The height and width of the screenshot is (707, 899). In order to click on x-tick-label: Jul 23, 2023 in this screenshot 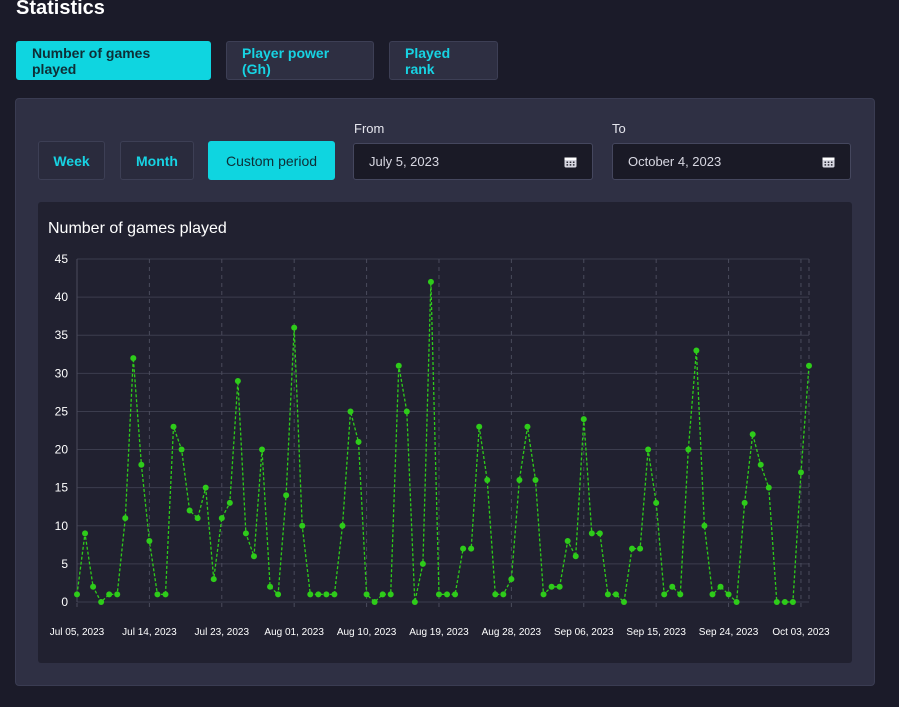, I will do `click(222, 632)`.